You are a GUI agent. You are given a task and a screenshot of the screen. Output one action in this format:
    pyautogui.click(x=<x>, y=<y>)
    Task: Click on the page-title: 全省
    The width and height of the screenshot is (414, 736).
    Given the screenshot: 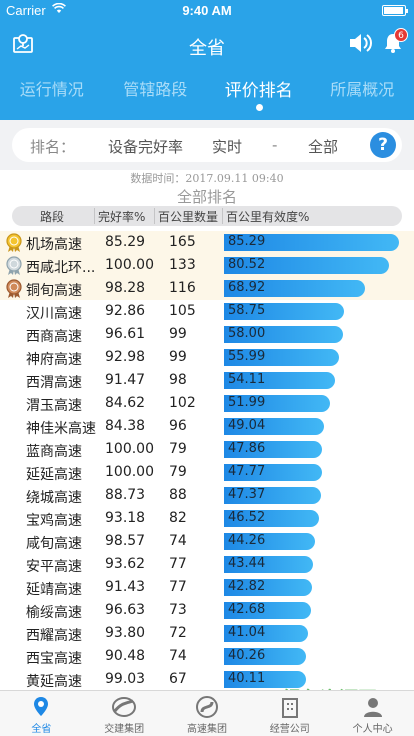 What is the action you would take?
    pyautogui.click(x=207, y=48)
    